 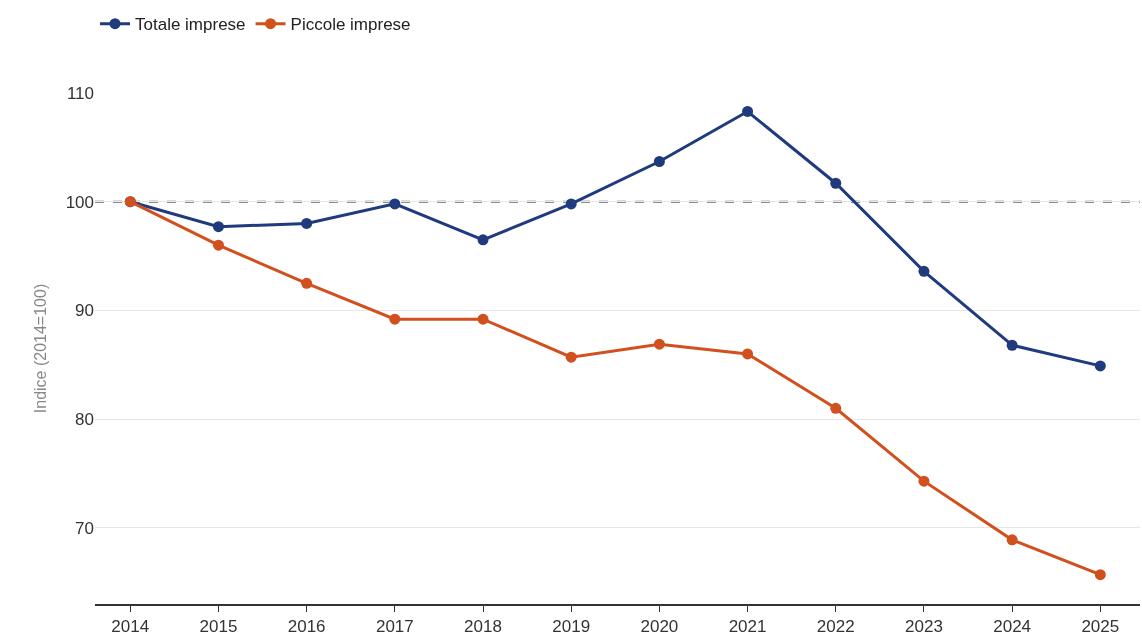 I want to click on x-tick-label: 2015, so click(x=218, y=627).